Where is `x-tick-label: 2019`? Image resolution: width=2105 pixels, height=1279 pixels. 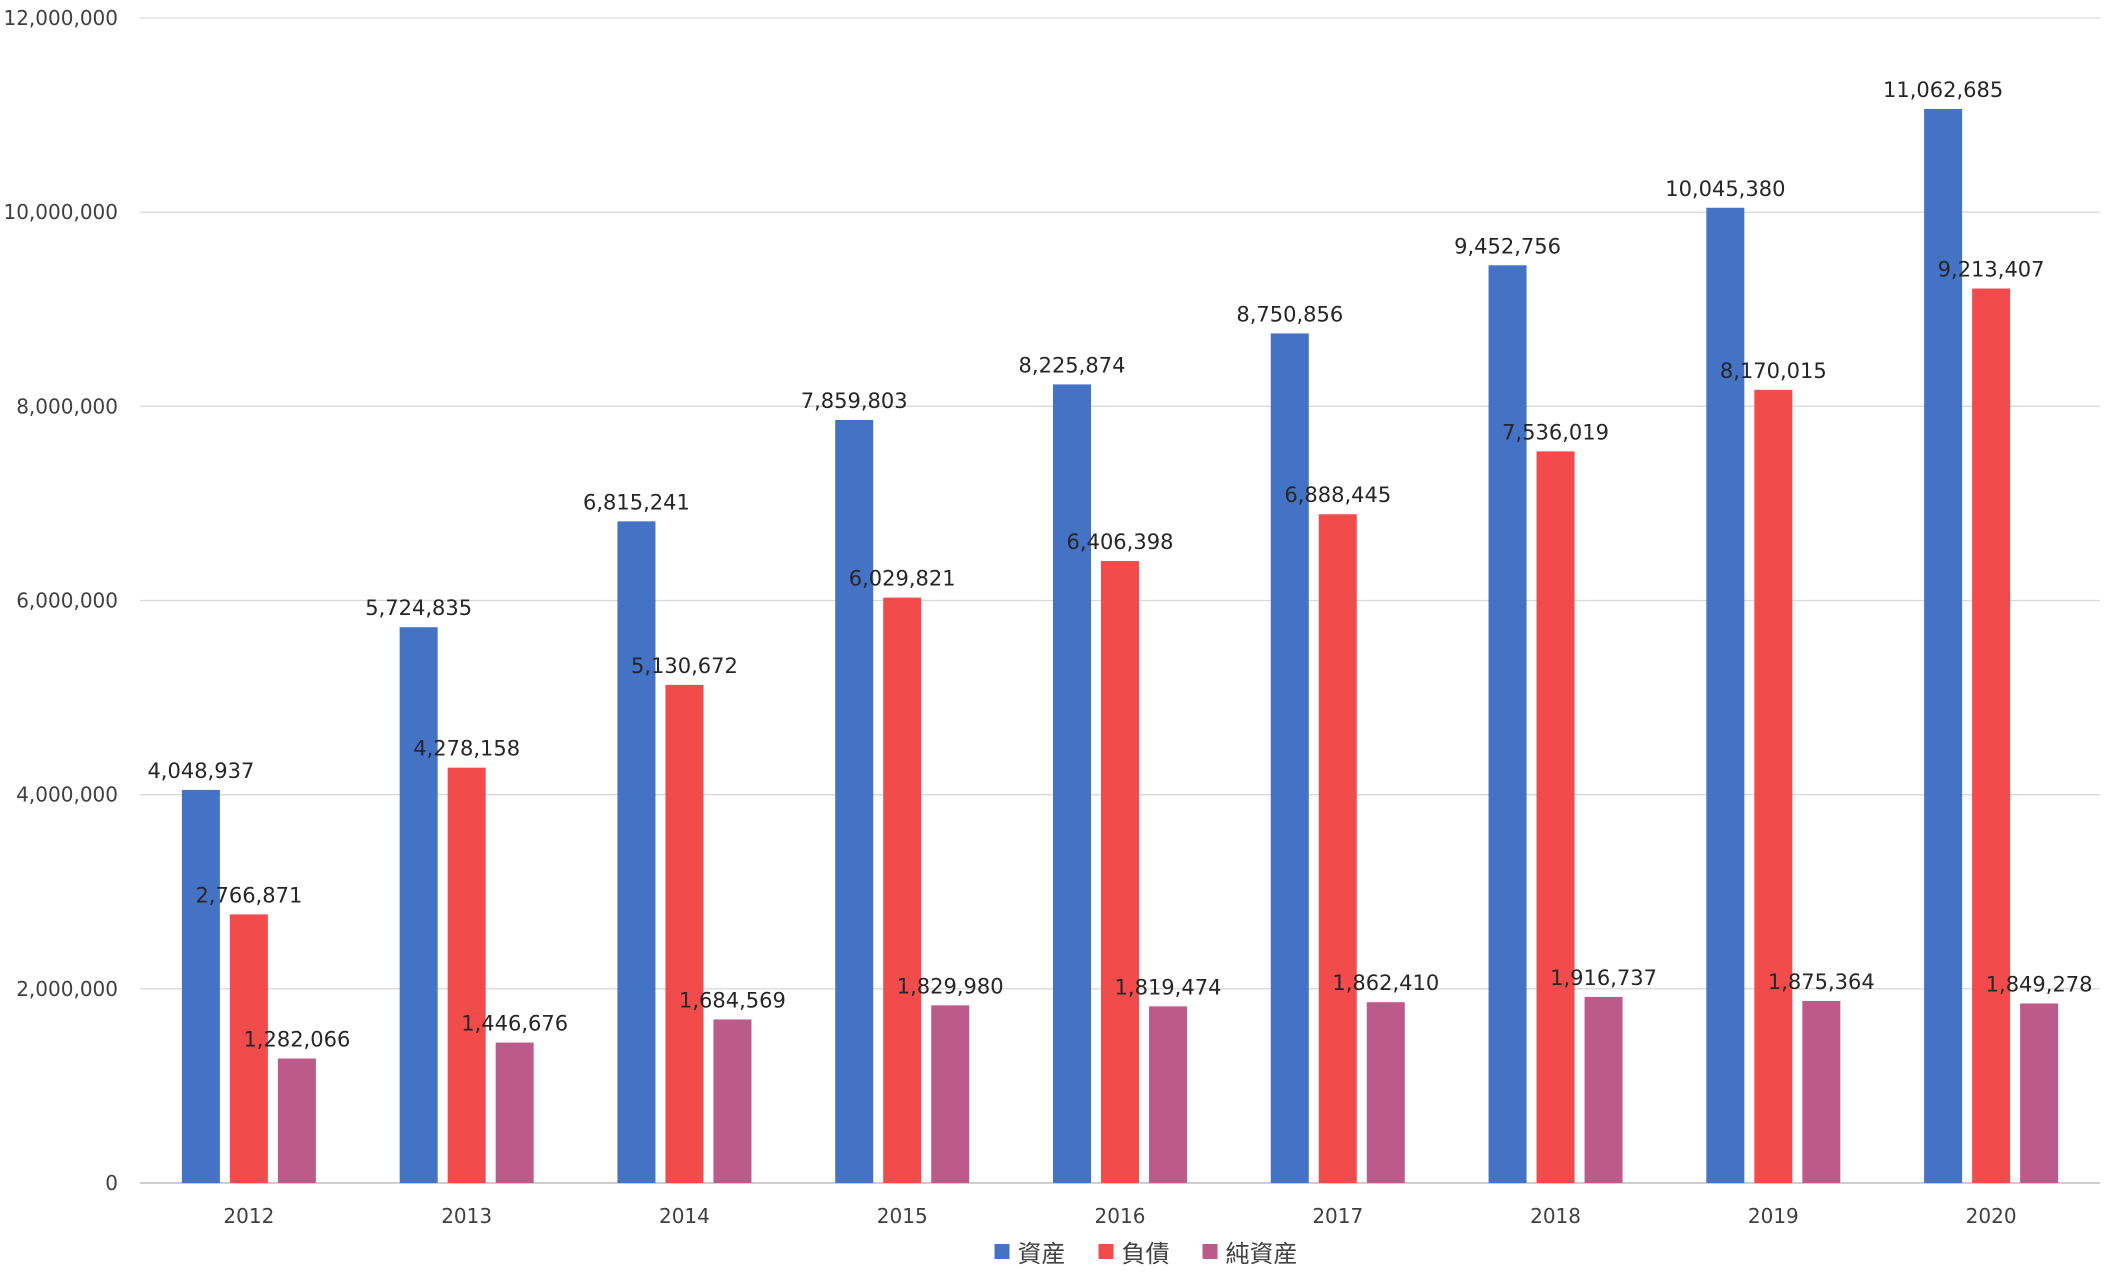
x-tick-label: 2019 is located at coordinates (1773, 1216).